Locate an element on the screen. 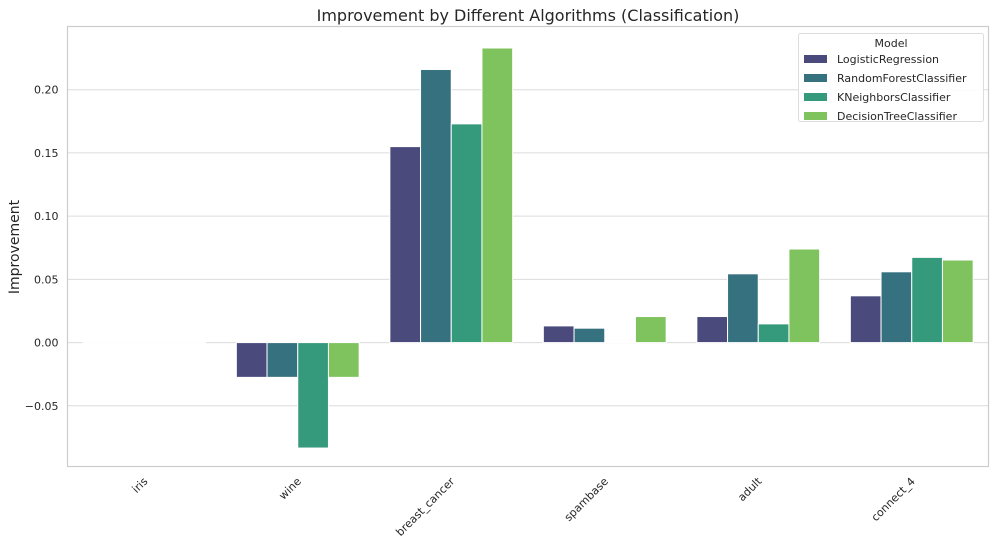 This screenshot has height=546, width=1003. bar-randomforestclassifier-breast_cancer is located at coordinates (436, 206).